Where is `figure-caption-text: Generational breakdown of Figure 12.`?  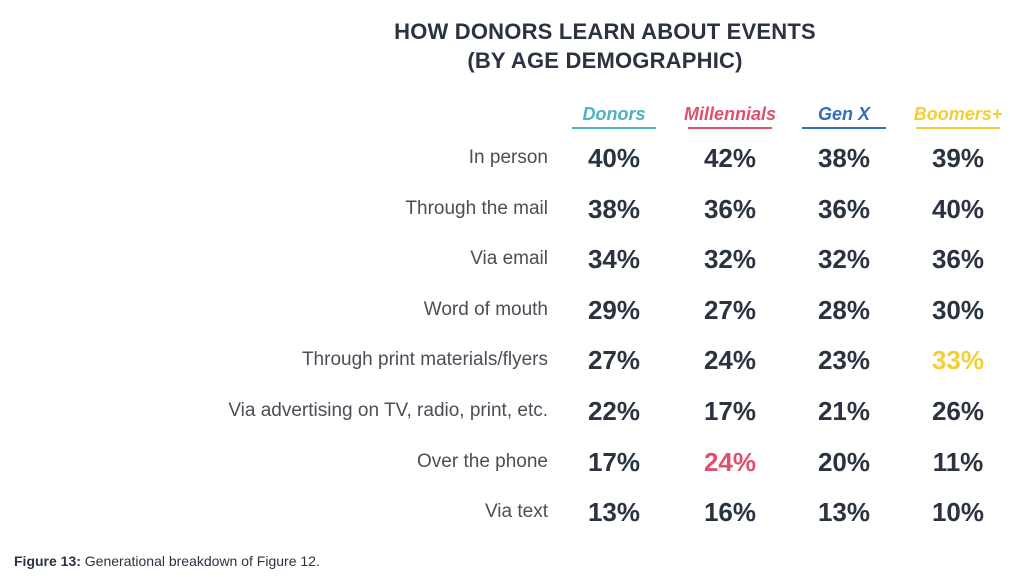 figure-caption-text: Generational breakdown of Figure 12. is located at coordinates (200, 561).